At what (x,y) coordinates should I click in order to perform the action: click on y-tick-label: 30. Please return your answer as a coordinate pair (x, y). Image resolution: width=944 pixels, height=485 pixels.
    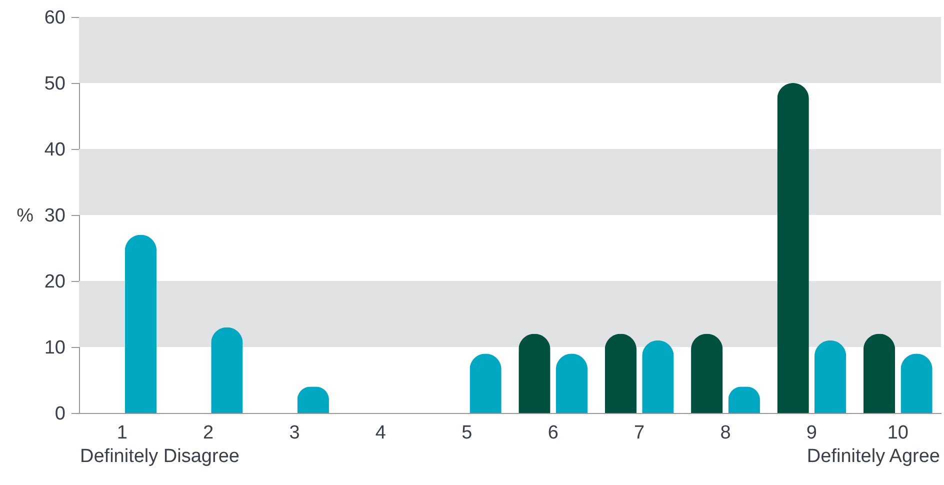
    Looking at the image, I should click on (55, 216).